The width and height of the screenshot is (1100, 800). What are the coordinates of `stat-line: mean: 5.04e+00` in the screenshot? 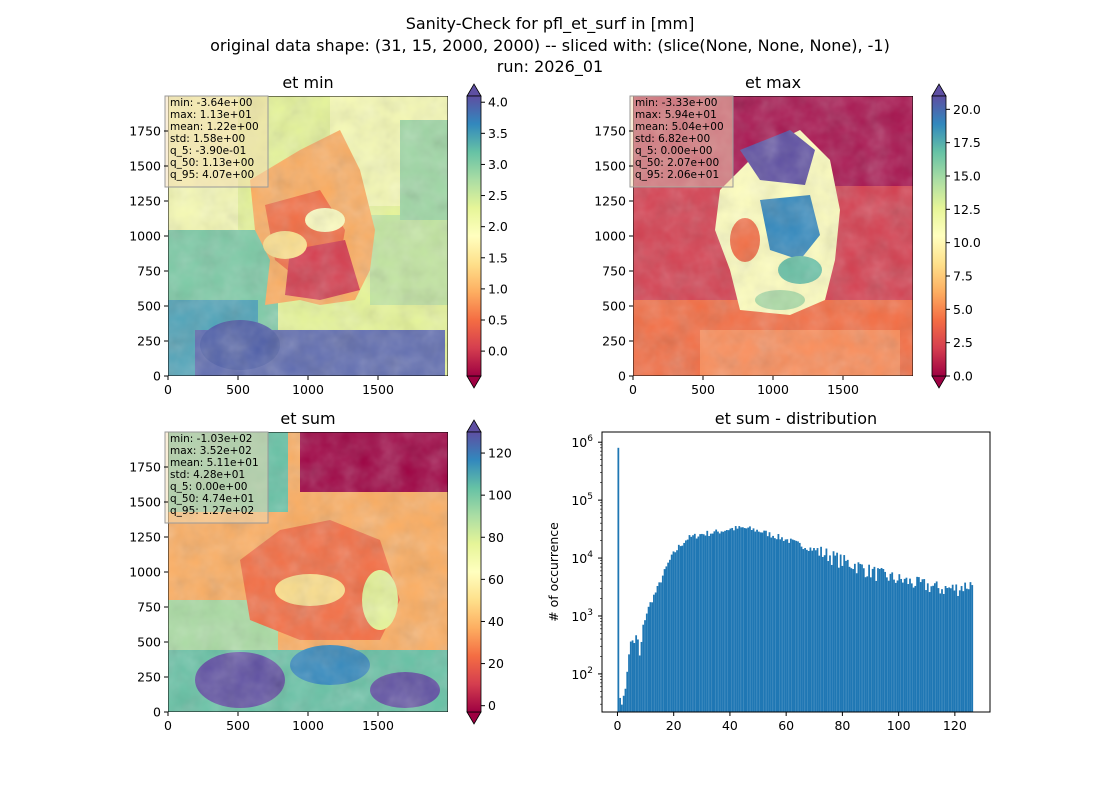 It's located at (679, 127).